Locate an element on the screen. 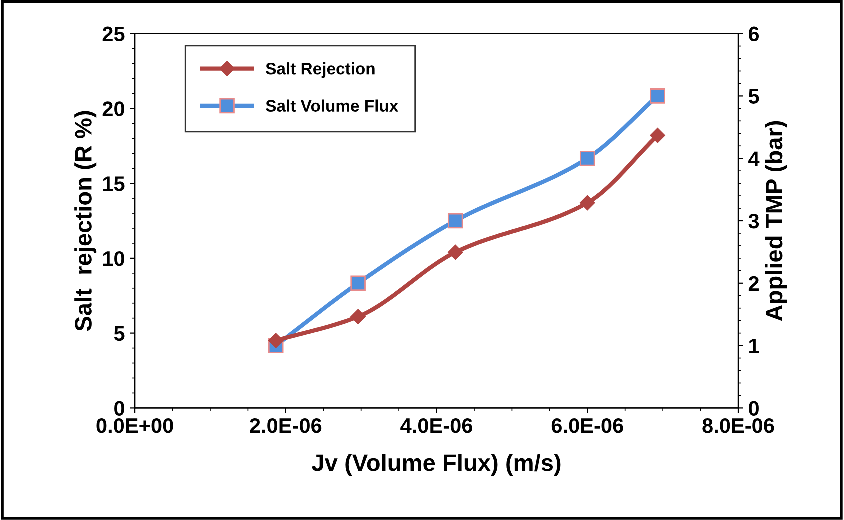 The width and height of the screenshot is (844, 520). x-tick-label: 4.0E-06 is located at coordinates (436, 426).